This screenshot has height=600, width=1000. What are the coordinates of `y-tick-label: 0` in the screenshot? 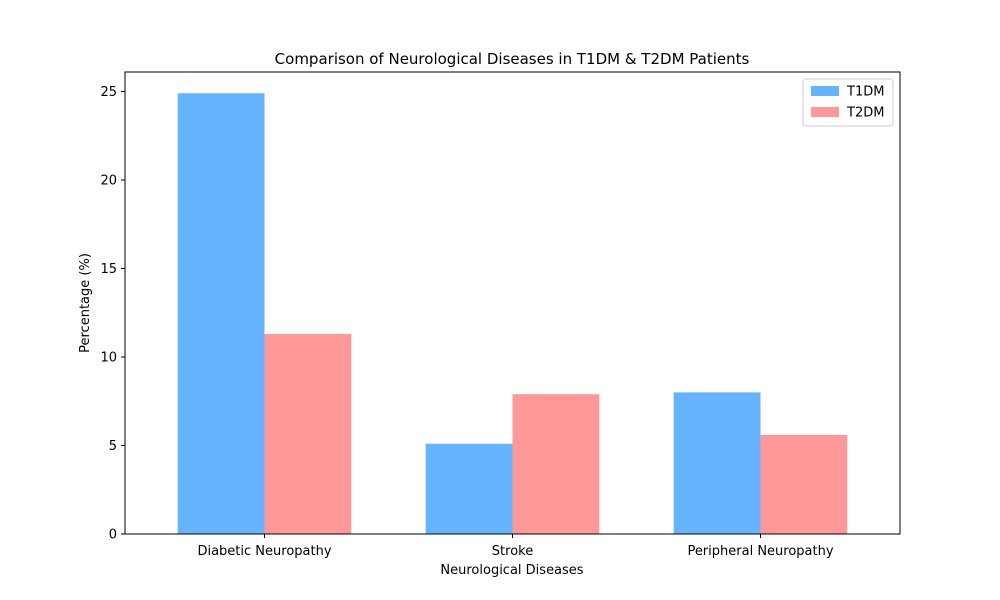 It's located at (113, 535).